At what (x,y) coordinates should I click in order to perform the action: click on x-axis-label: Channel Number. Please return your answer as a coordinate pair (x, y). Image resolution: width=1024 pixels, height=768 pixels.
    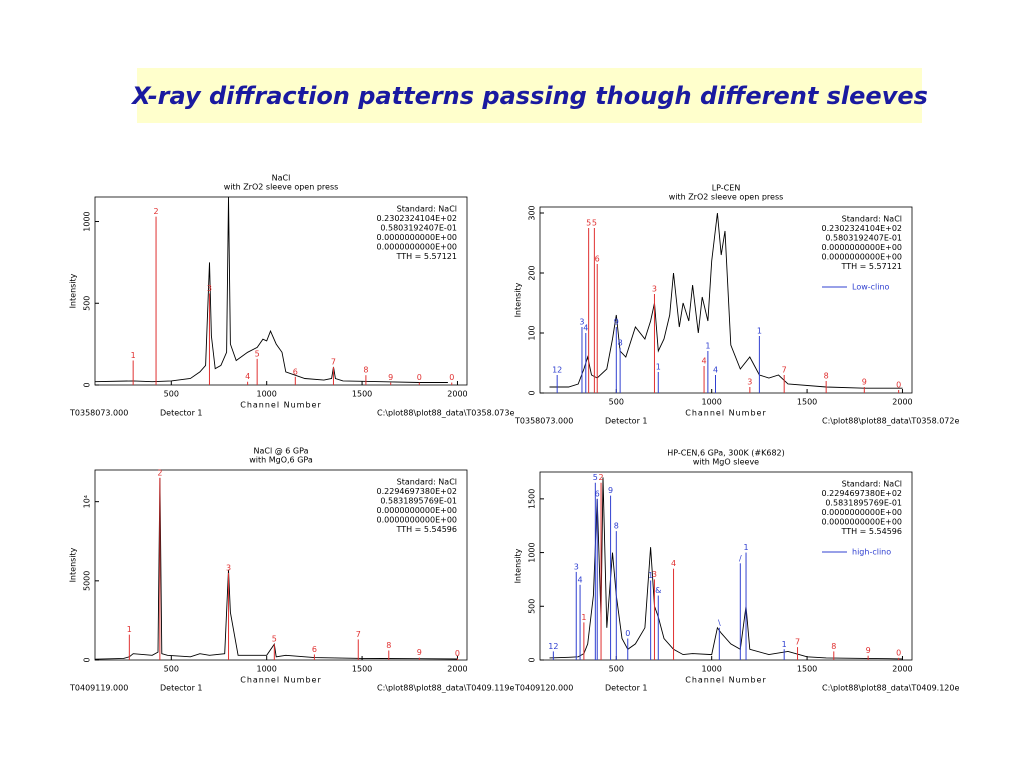
    Looking at the image, I should click on (726, 680).